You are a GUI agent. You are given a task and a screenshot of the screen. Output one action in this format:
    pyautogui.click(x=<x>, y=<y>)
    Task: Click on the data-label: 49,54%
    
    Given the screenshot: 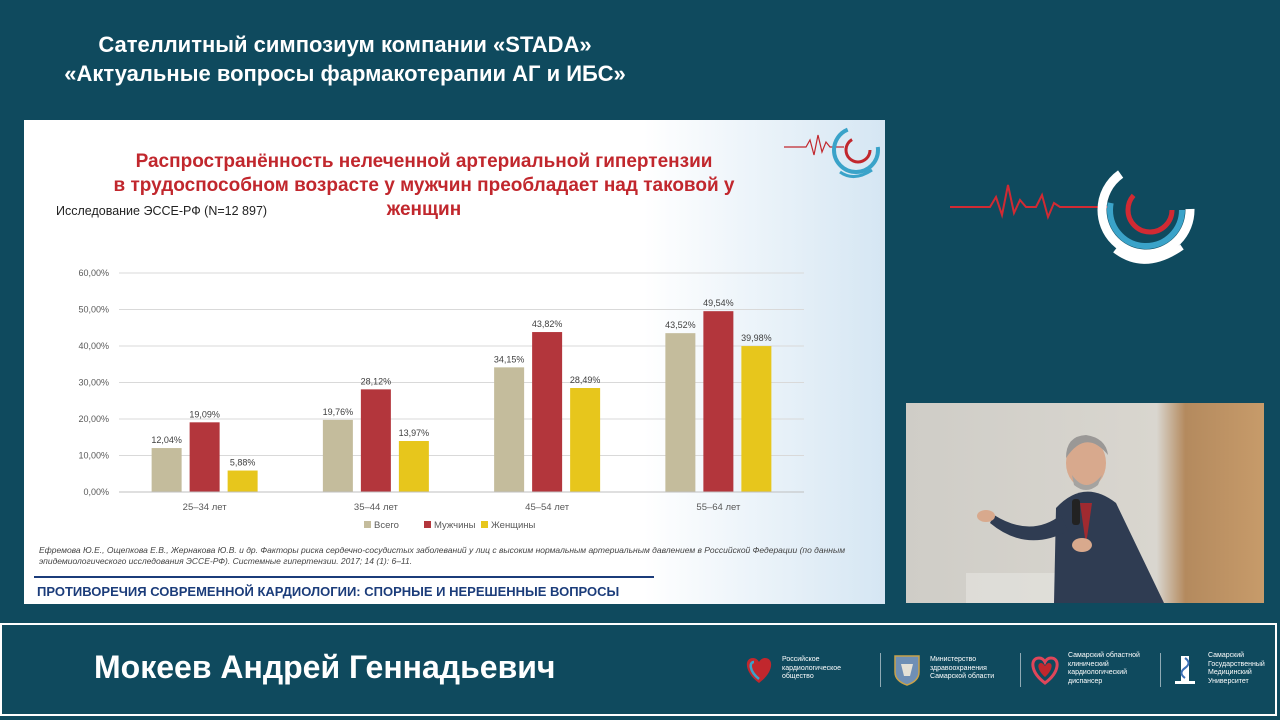 What is the action you would take?
    pyautogui.click(x=718, y=303)
    